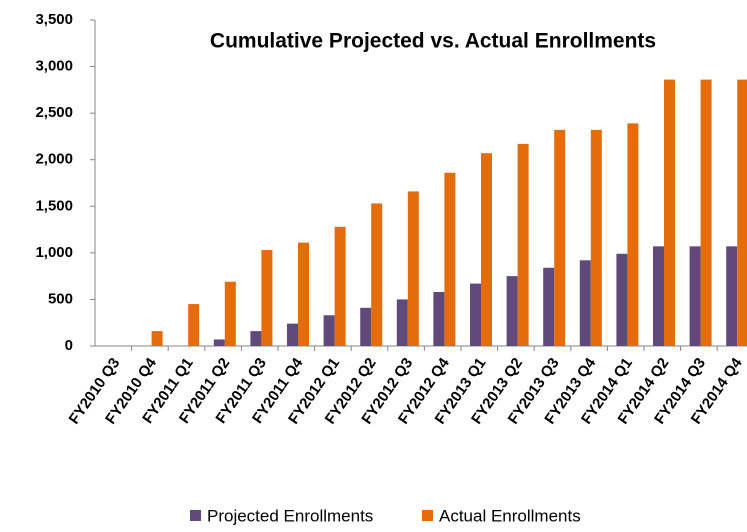  Describe the element at coordinates (54, 159) in the screenshot. I see `y-tick-label: 2,000` at that location.